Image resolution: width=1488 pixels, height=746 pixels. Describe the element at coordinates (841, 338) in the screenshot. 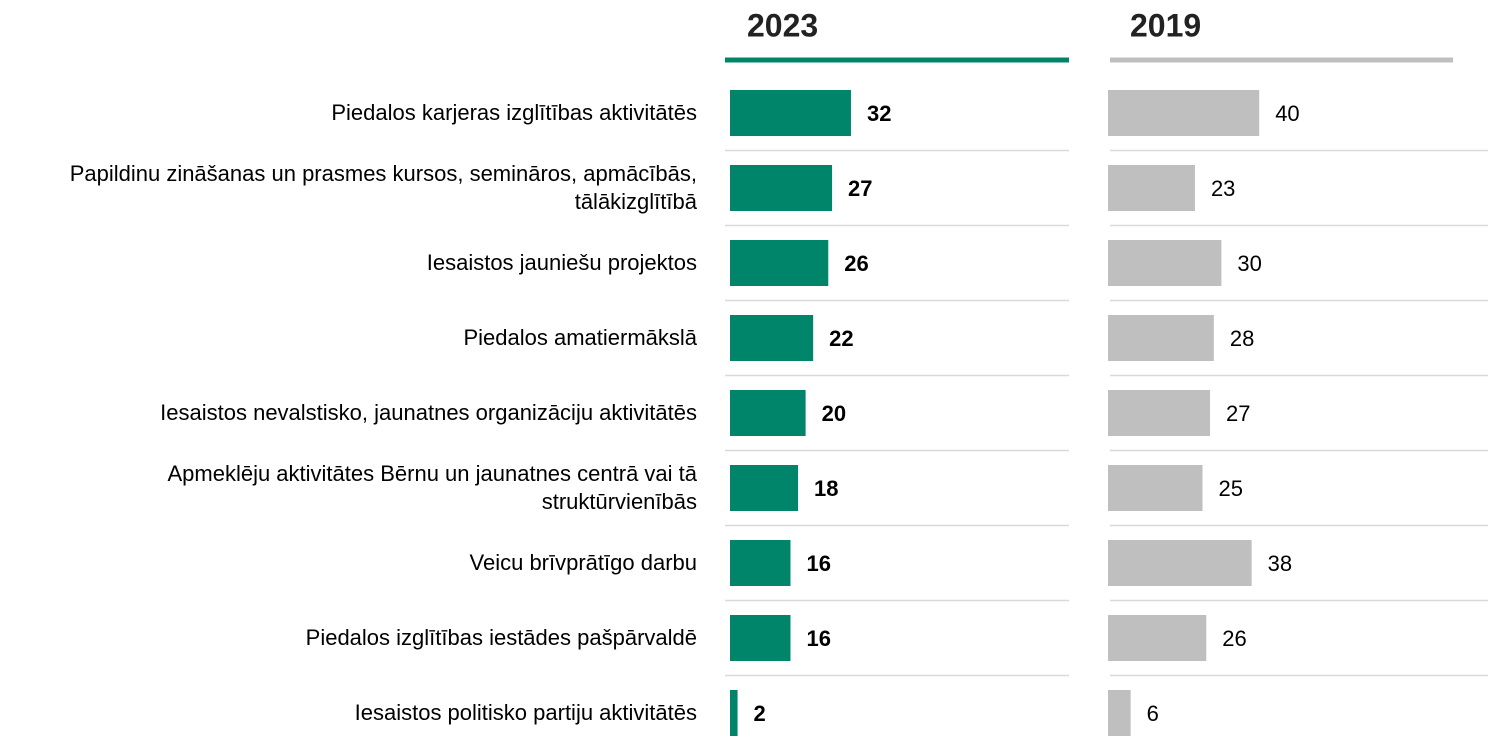

I see `value-label: 22` at that location.